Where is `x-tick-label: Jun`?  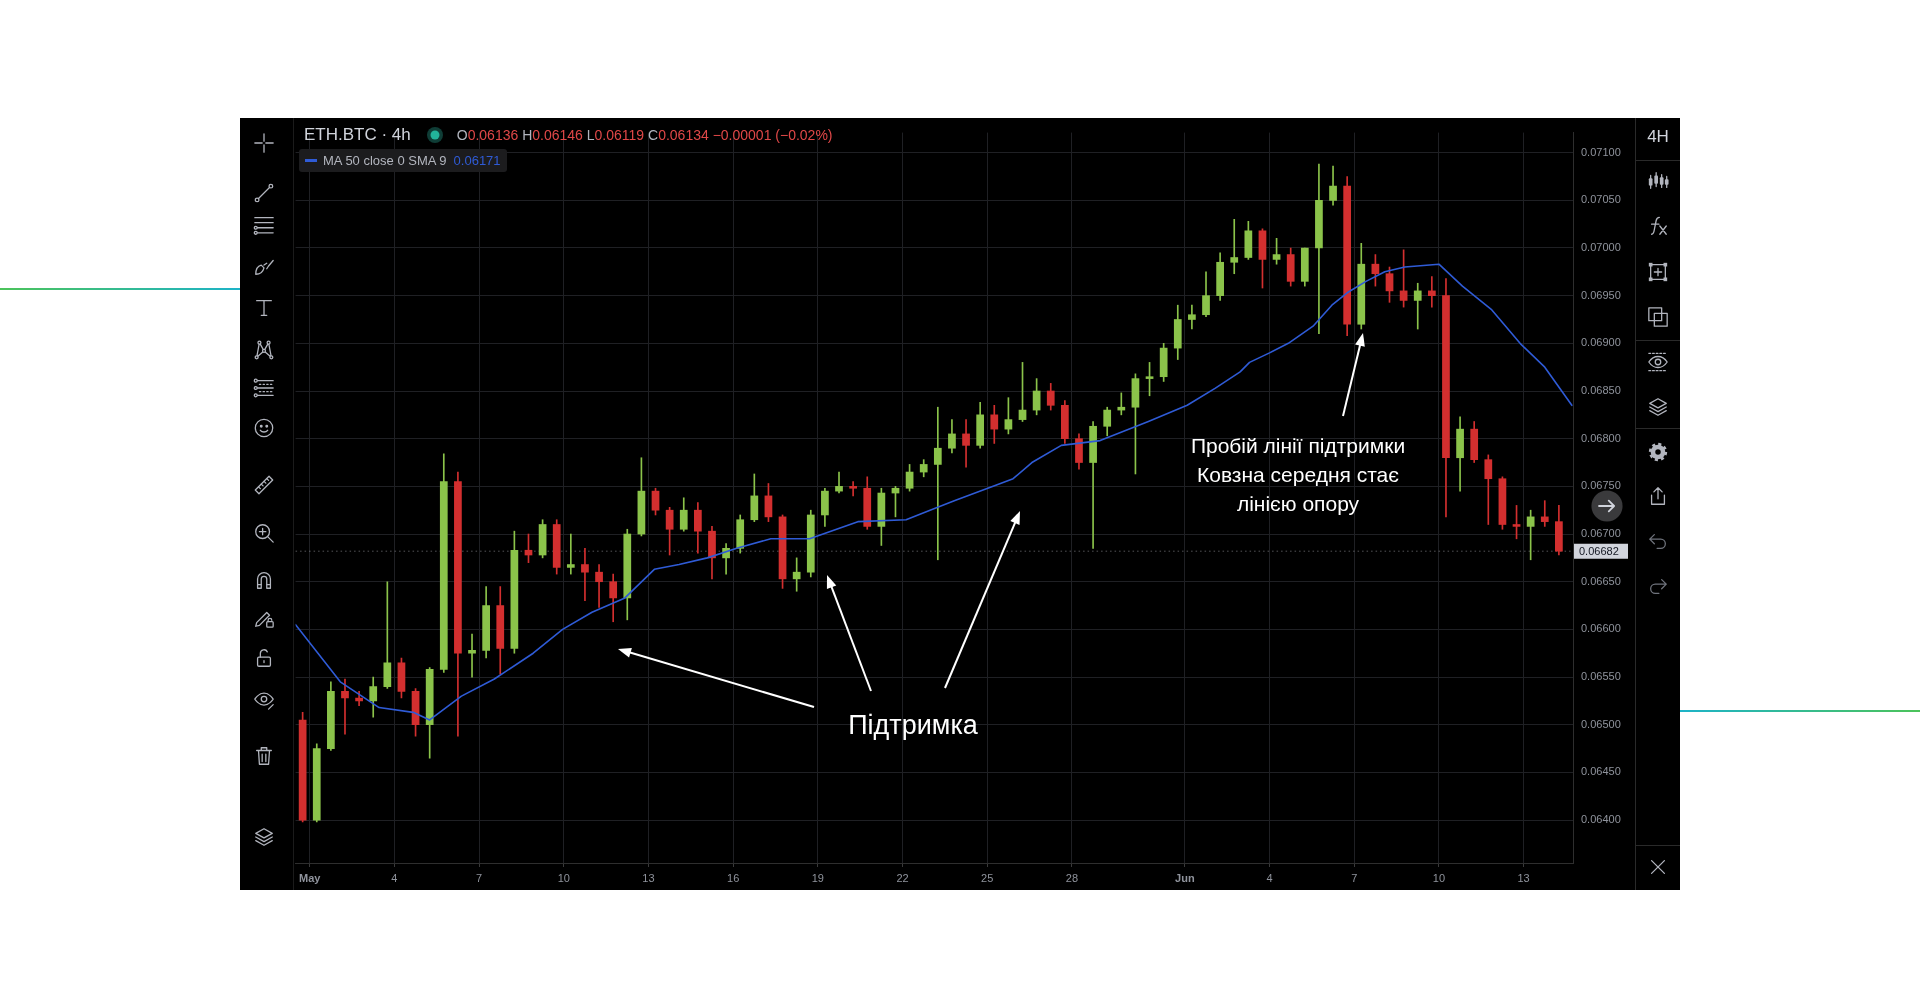 x-tick-label: Jun is located at coordinates (1185, 877).